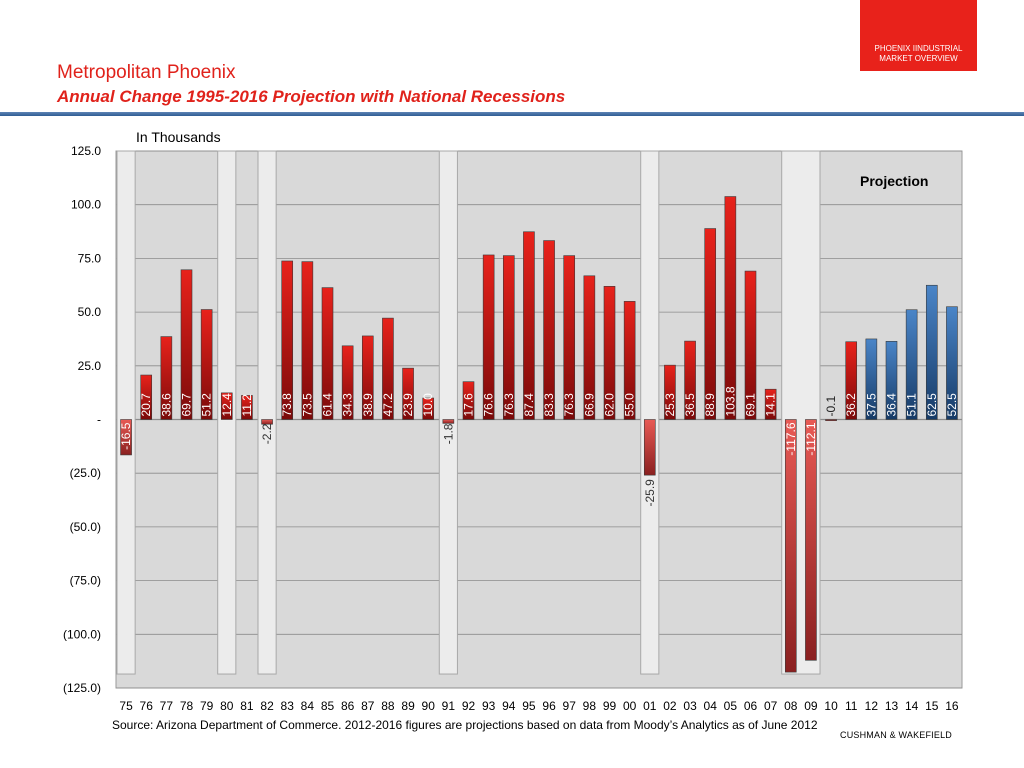  I want to click on data-label: 36.4, so click(892, 405).